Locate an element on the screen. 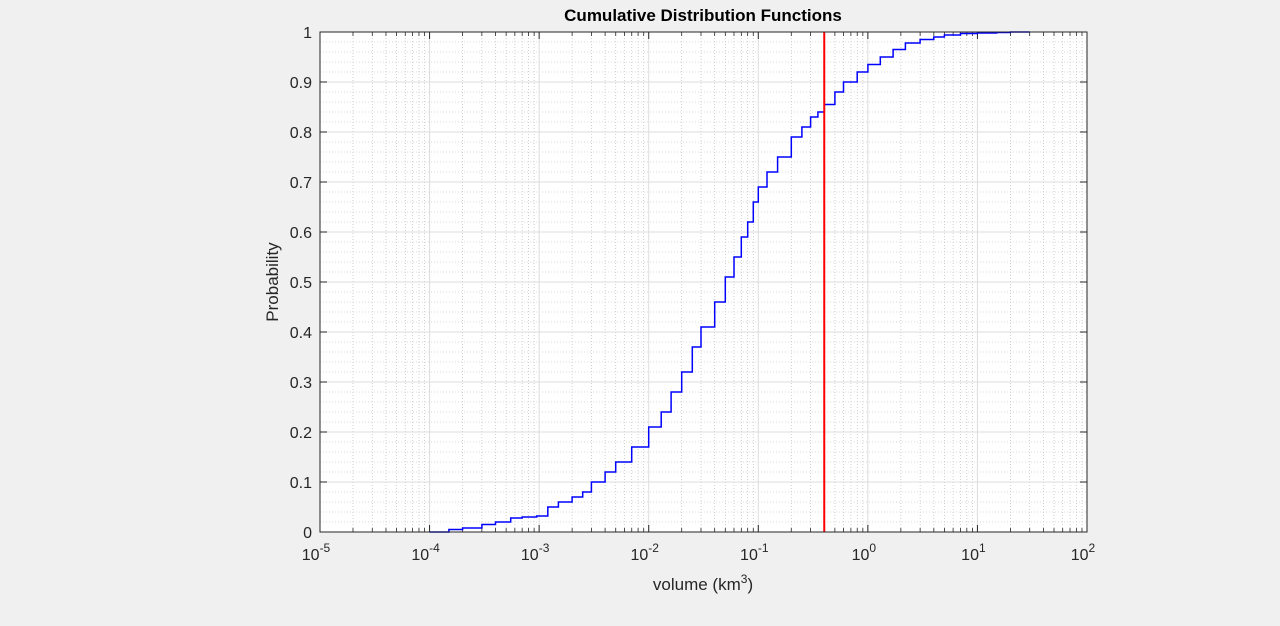 The width and height of the screenshot is (1280, 626). x-axis-title-sup: 3 is located at coordinates (744, 579).